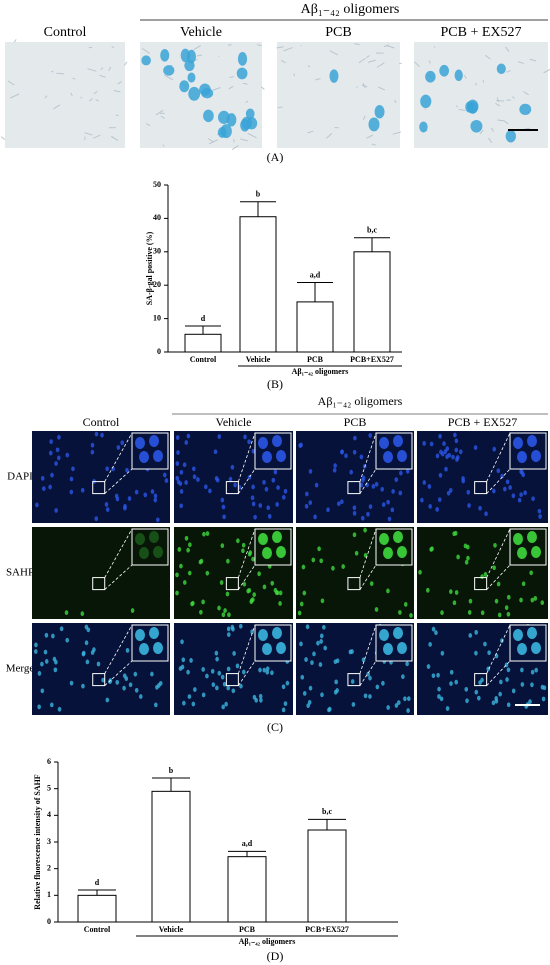  Describe the element at coordinates (157, 184) in the screenshot. I see `y-tick-label: 50` at that location.